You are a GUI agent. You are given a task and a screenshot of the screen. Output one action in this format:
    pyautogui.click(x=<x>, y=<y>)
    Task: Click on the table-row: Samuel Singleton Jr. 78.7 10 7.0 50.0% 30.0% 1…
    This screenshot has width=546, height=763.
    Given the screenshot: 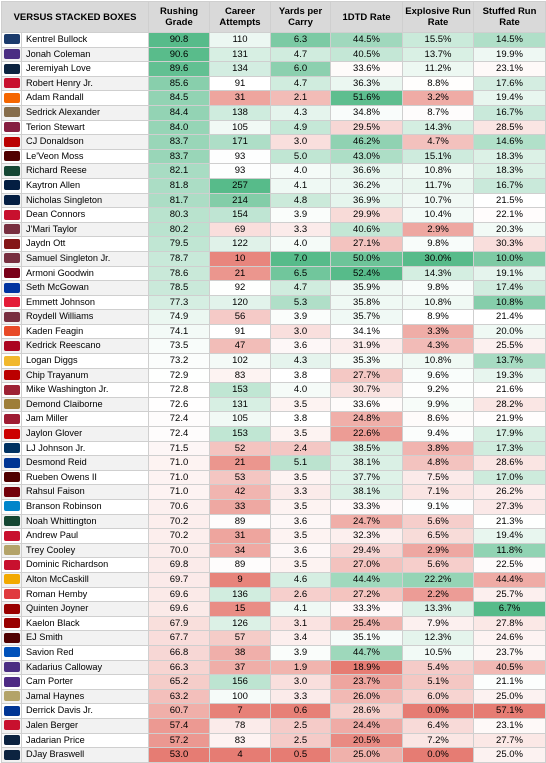 What is the action you would take?
    pyautogui.click(x=273, y=258)
    